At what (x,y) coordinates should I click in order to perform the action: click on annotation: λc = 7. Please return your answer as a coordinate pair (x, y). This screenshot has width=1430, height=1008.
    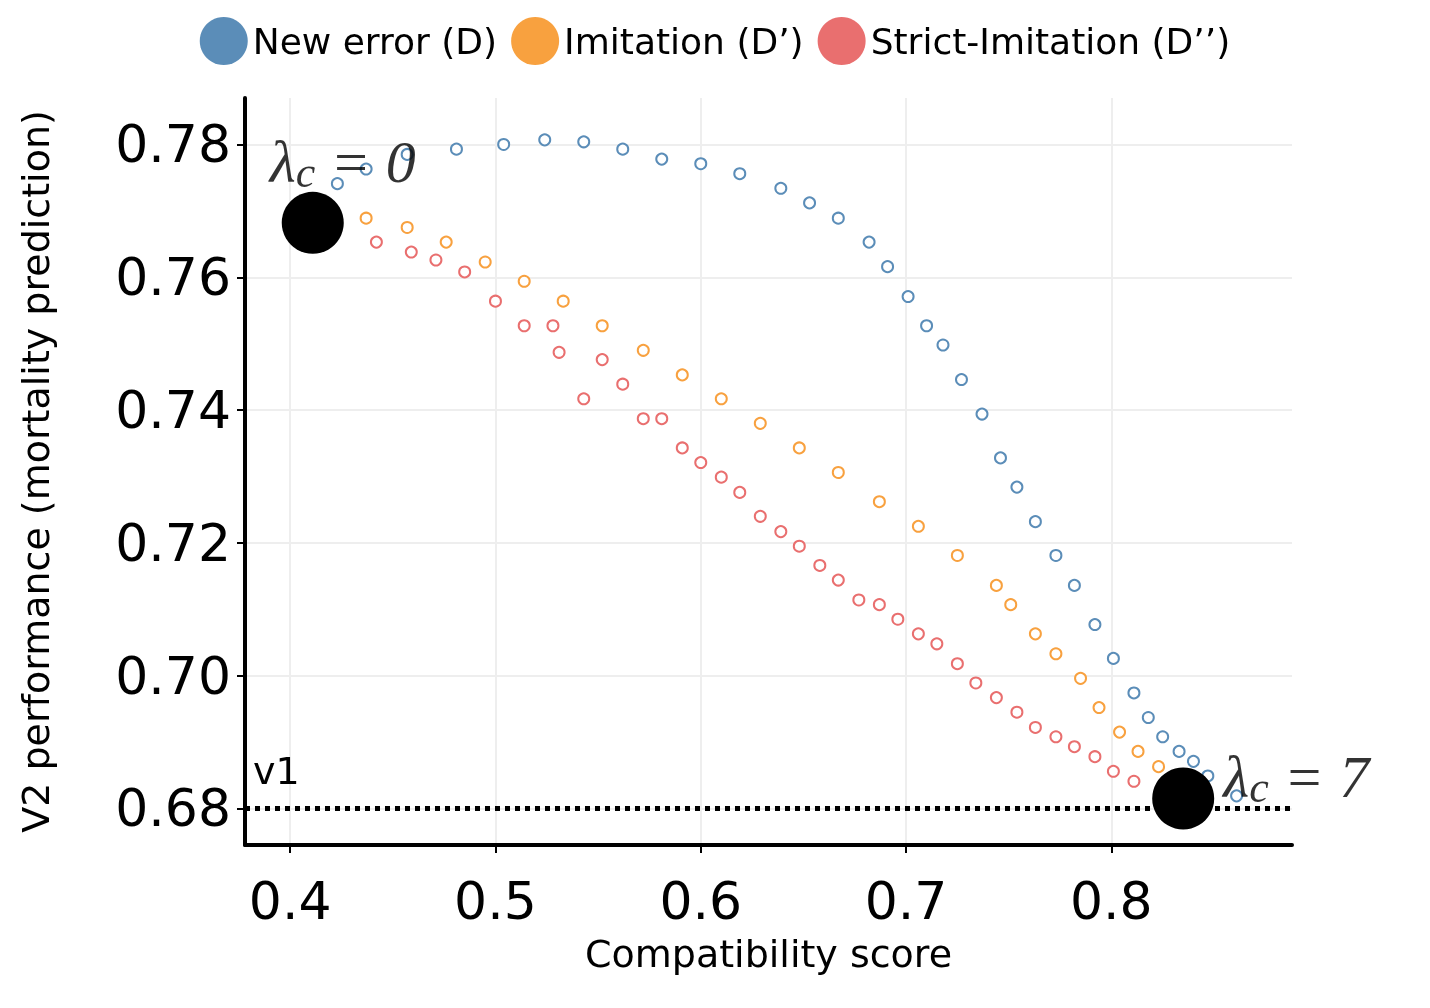
    Looking at the image, I should click on (1297, 778).